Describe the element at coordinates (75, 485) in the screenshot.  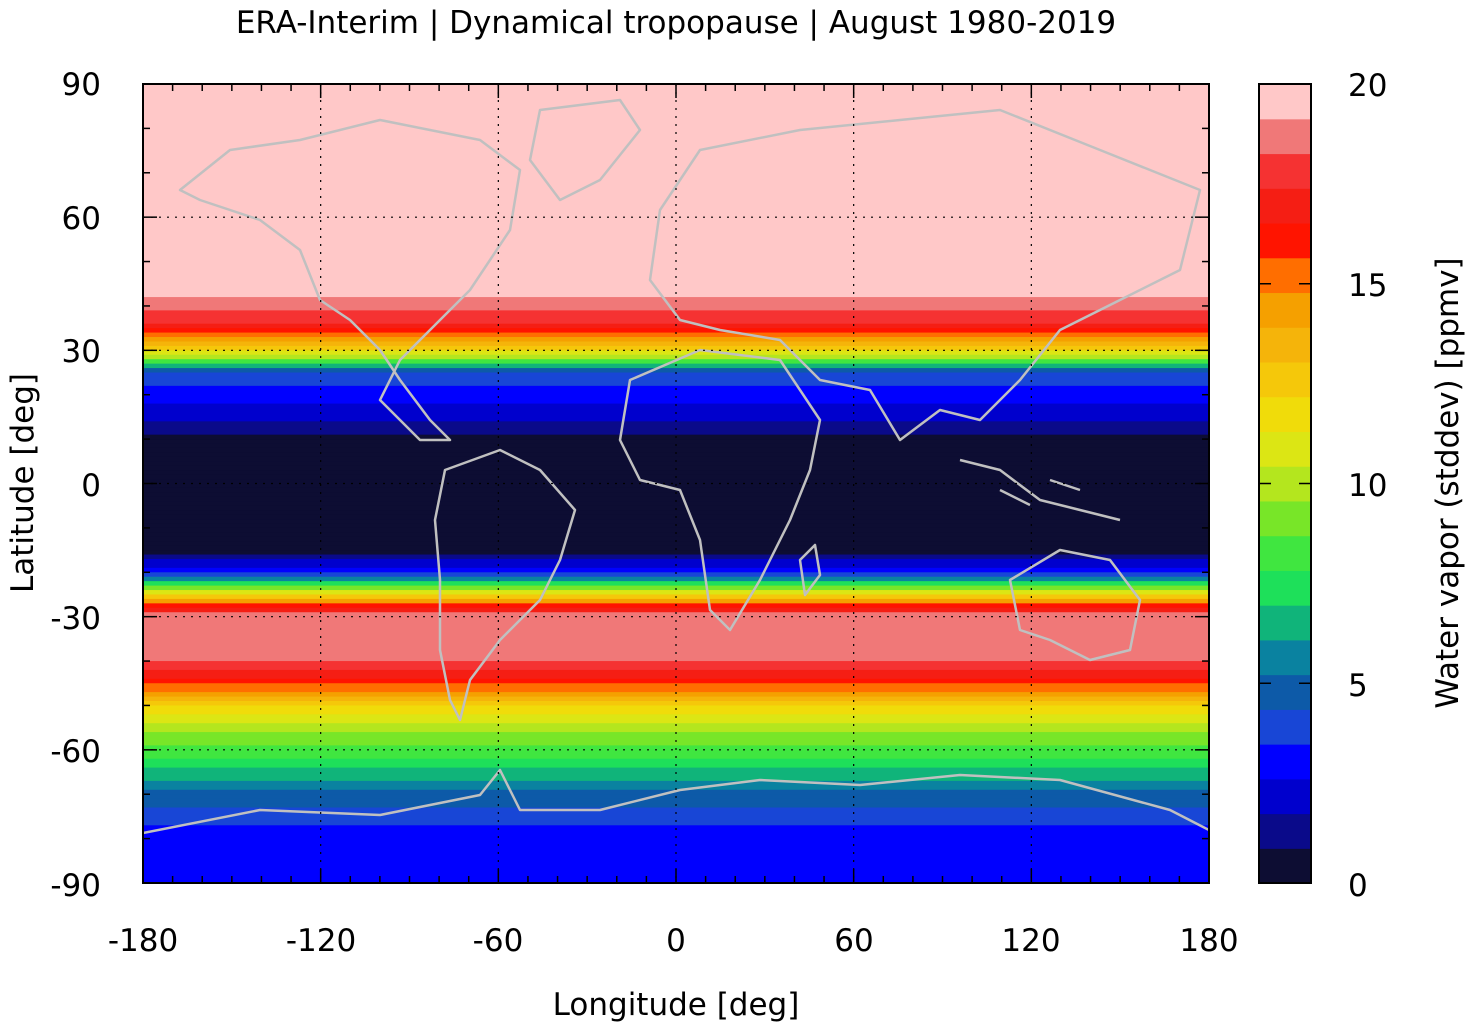
I see `y-tick-labels: 90 60 30 0 -30 -60 -90` at that location.